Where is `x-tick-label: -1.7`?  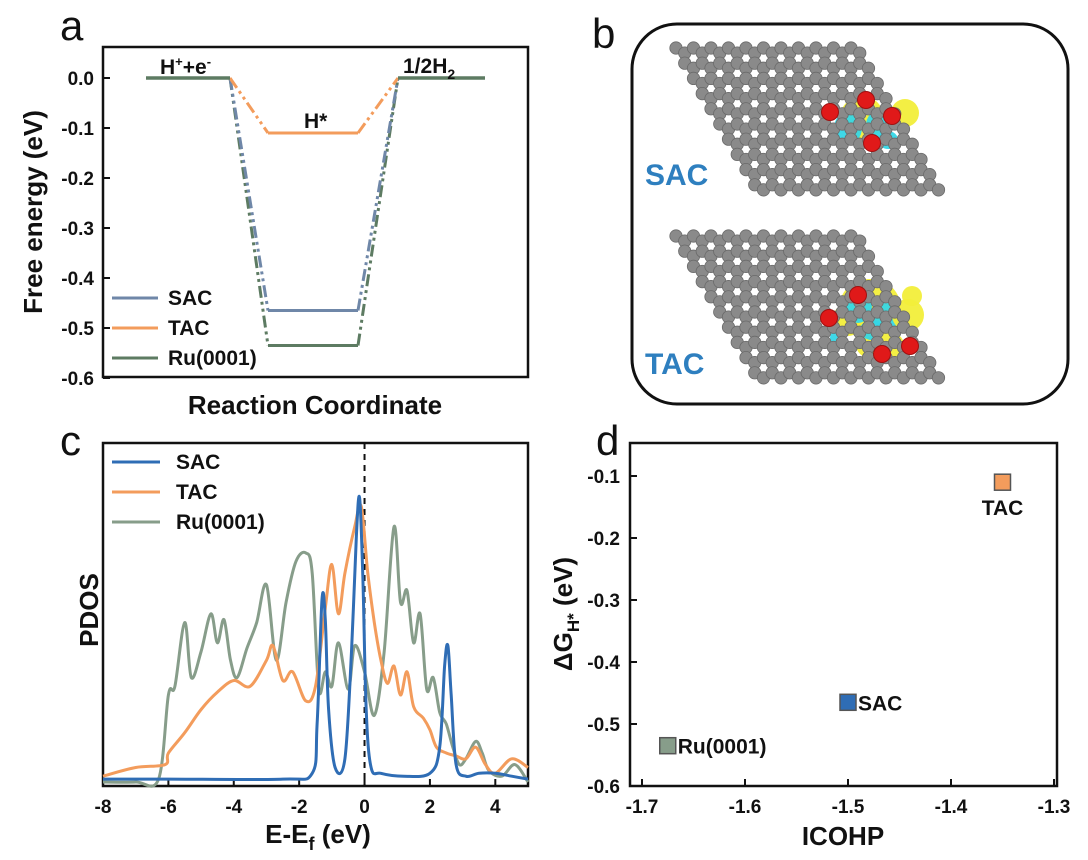 x-tick-label: -1.7 is located at coordinates (642, 807).